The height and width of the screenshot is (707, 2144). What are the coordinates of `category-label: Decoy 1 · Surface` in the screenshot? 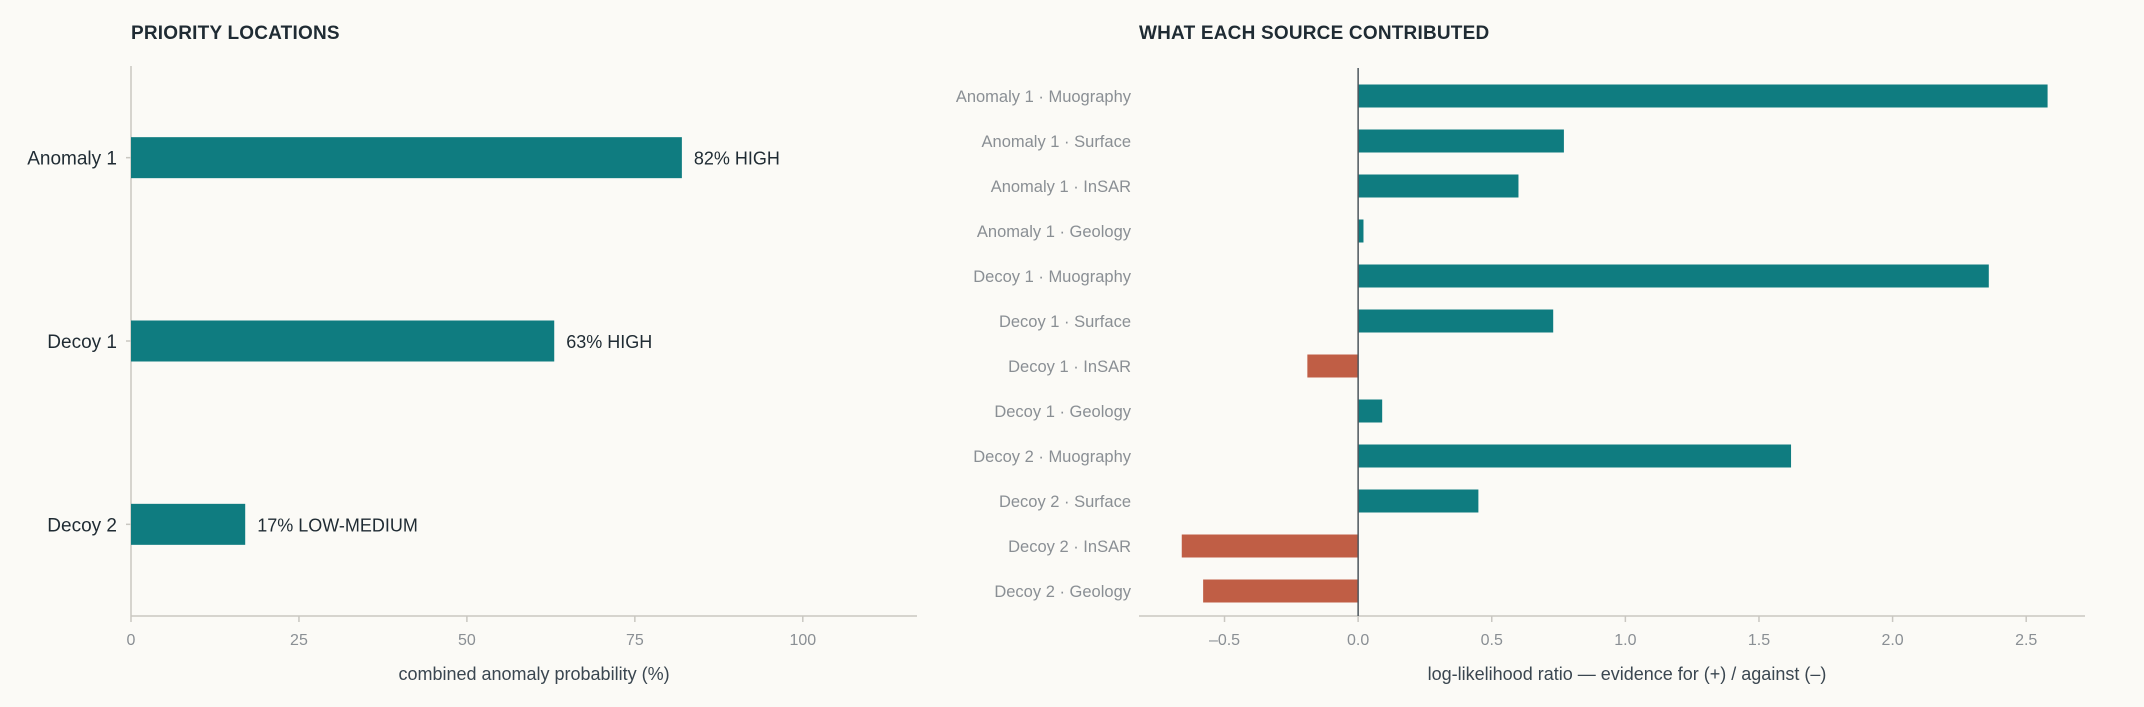 It's located at (1065, 322).